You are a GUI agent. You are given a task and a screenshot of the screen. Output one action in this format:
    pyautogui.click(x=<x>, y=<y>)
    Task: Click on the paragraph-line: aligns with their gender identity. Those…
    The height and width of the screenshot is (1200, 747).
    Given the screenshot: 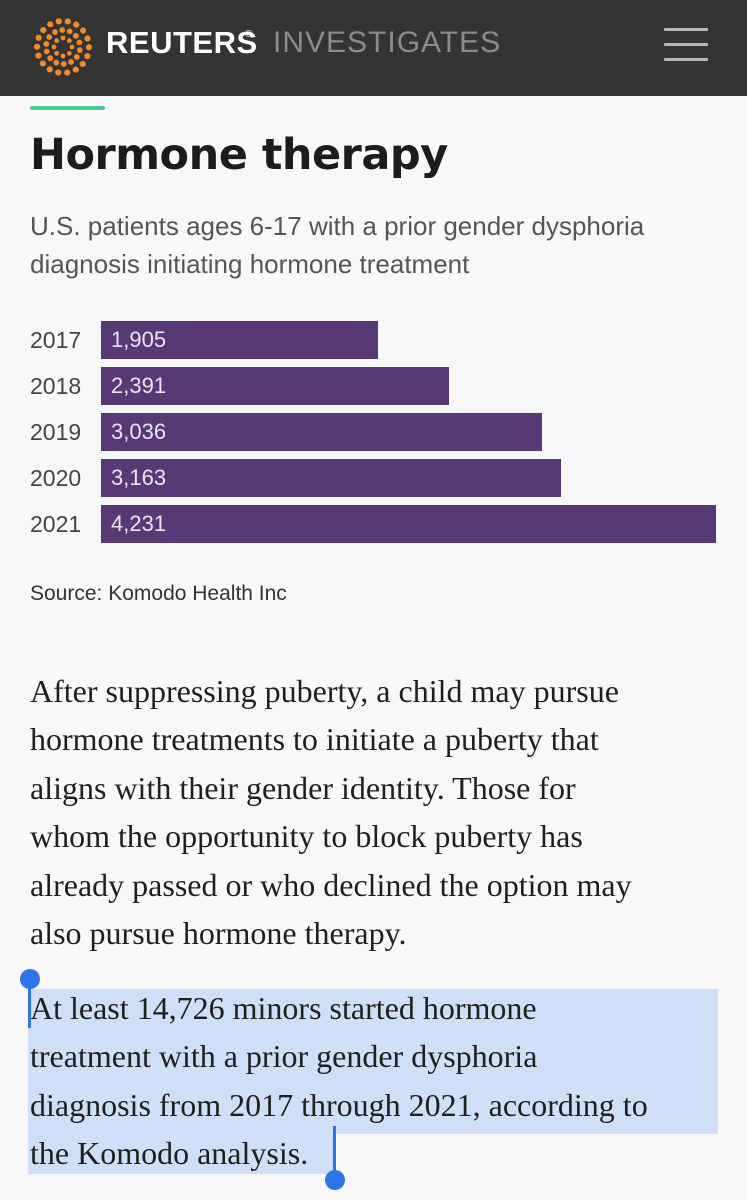 What is the action you would take?
    pyautogui.click(x=303, y=787)
    